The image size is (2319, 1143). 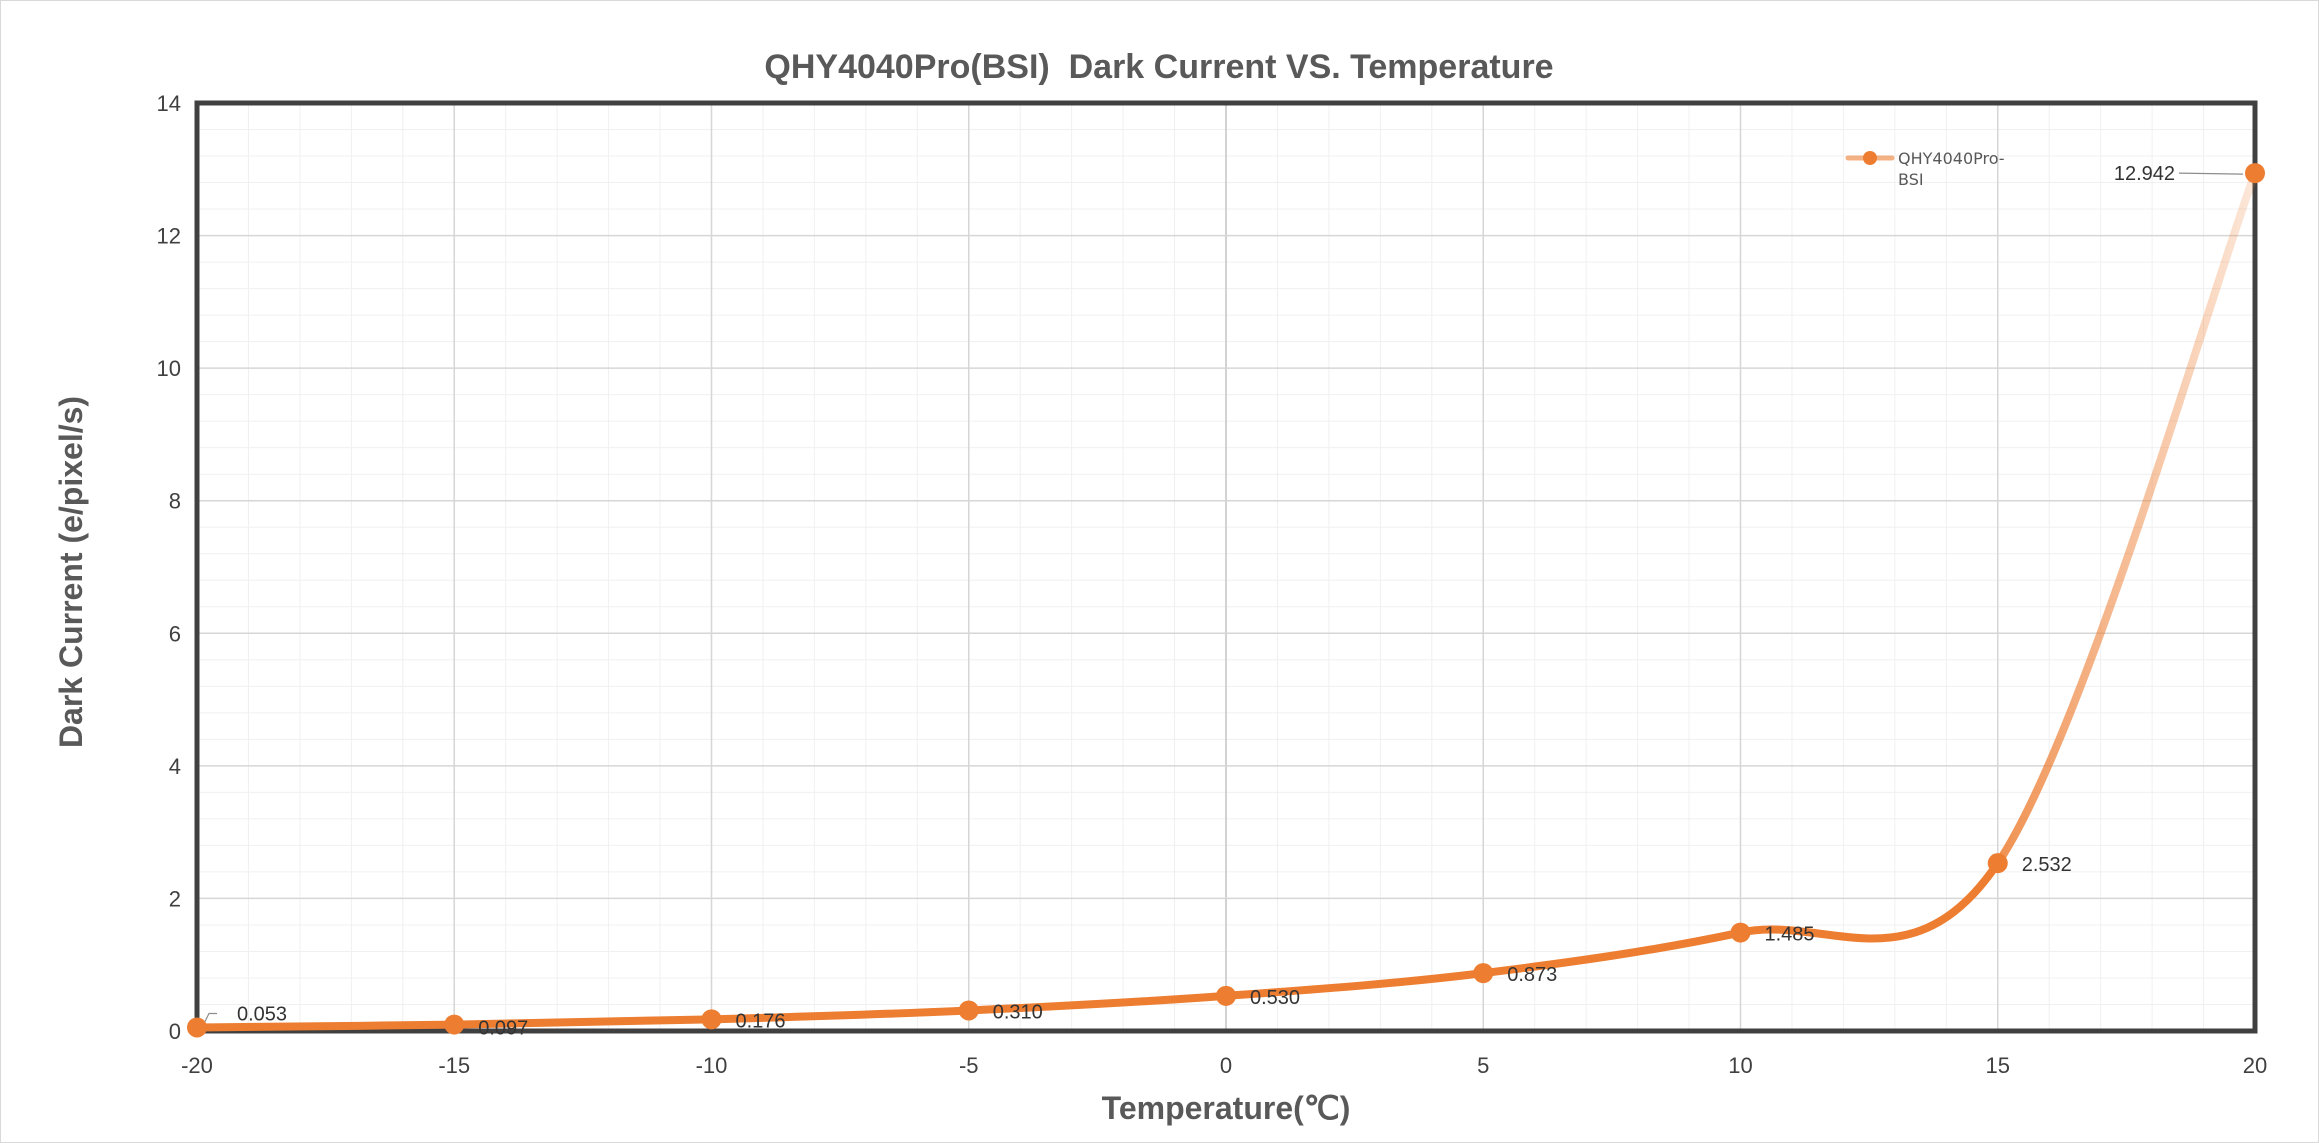 I want to click on legend-marker-swatch, so click(x=1870, y=158).